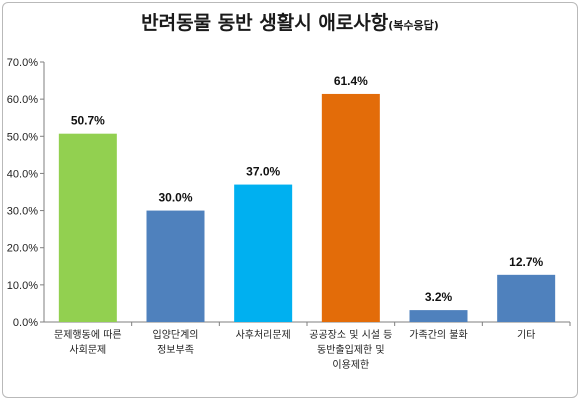  I want to click on data-label: 50.7%, so click(88, 121).